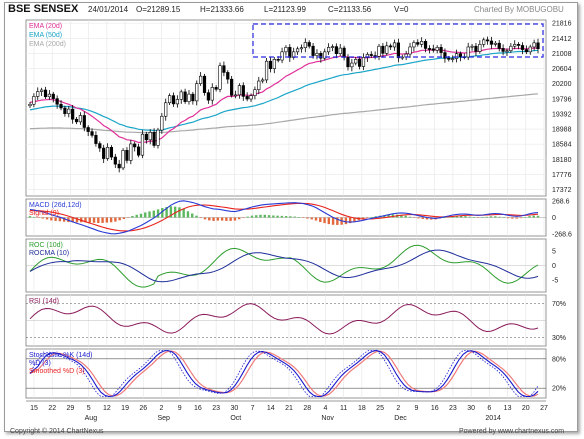 Image resolution: width=584 pixels, height=439 pixels. Describe the element at coordinates (45, 26) in the screenshot. I see `price-legend-item: EMA (20d)` at that location.